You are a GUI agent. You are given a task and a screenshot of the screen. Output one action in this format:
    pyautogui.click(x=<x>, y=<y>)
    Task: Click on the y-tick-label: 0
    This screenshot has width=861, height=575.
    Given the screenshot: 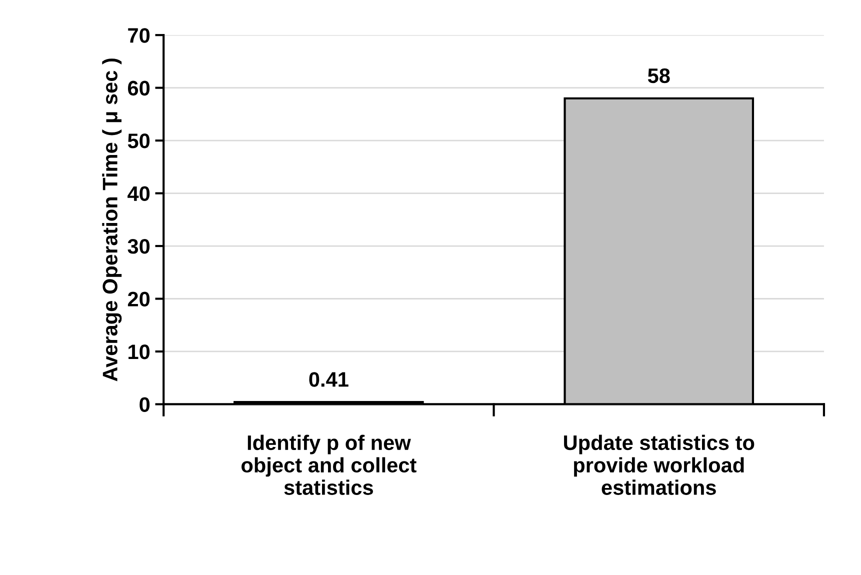 What is the action you would take?
    pyautogui.click(x=145, y=404)
    